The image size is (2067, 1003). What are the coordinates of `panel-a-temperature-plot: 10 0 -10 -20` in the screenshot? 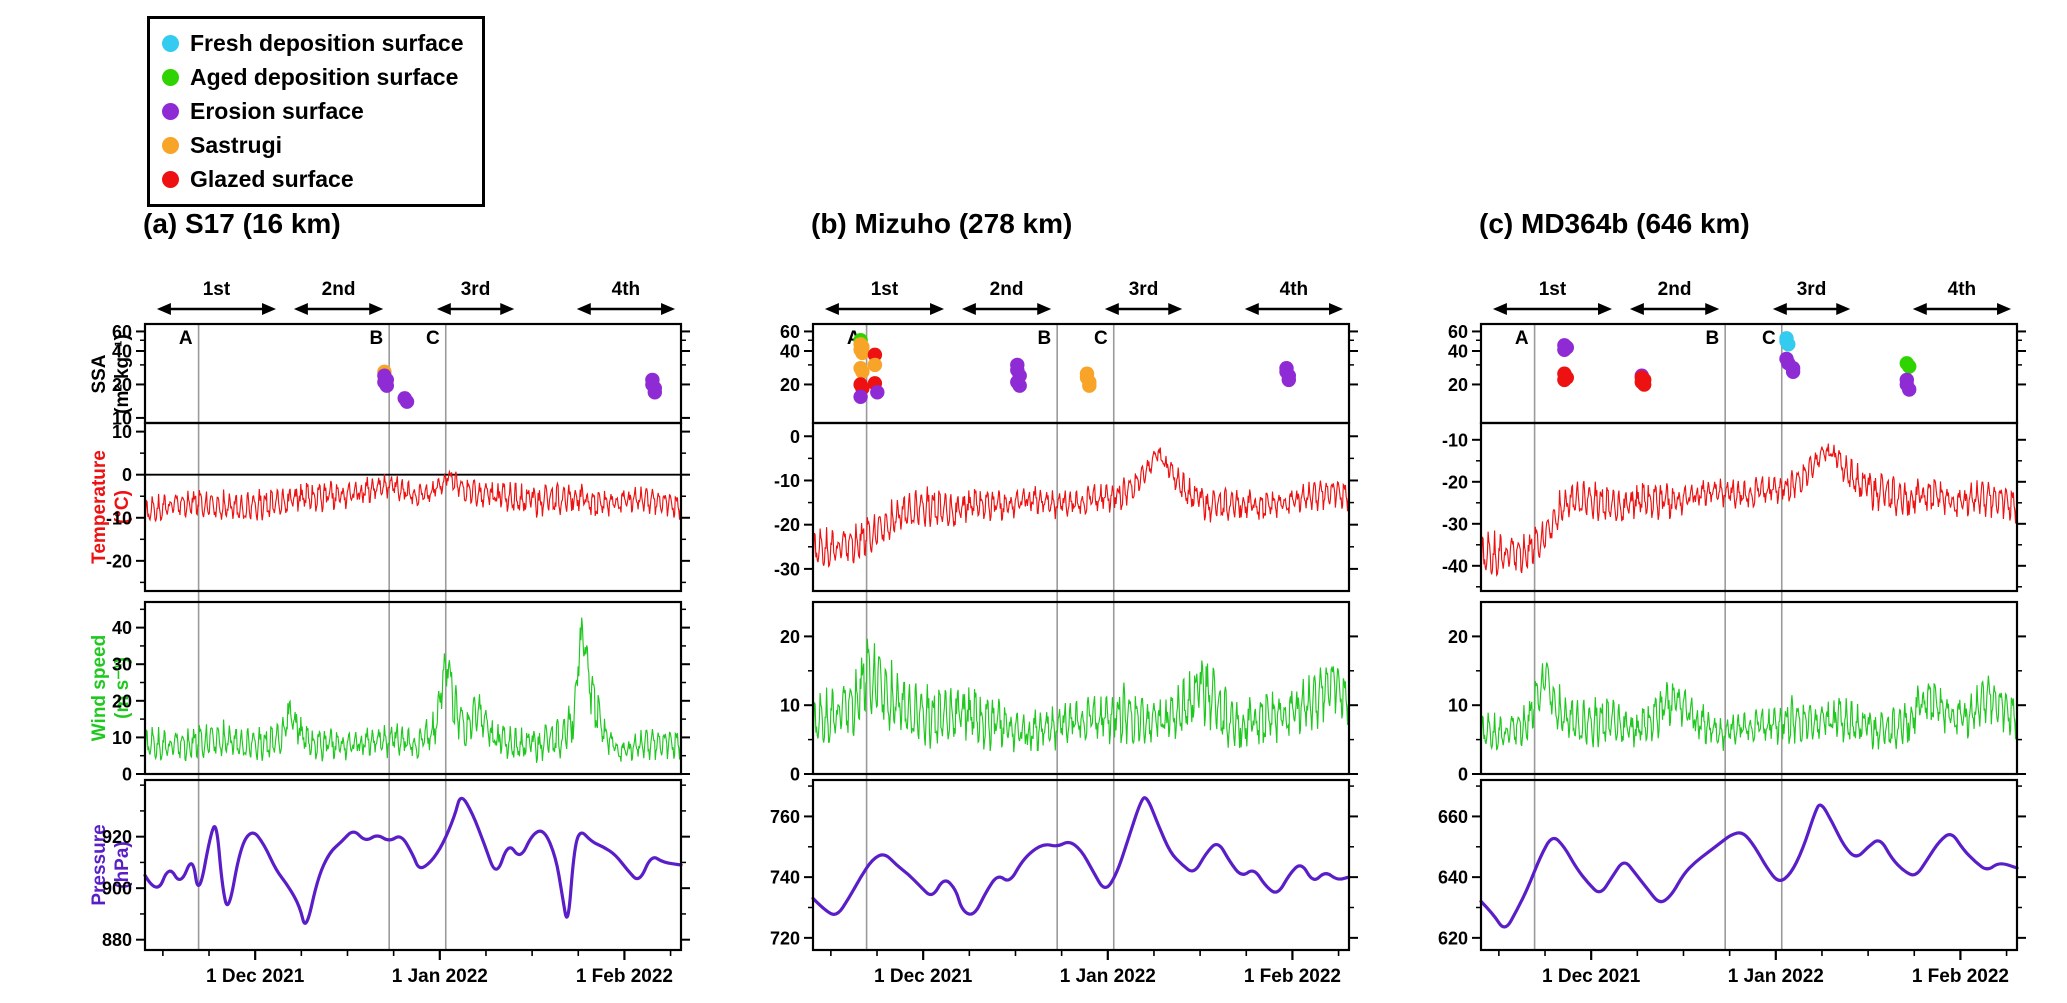 It's located at (398, 507).